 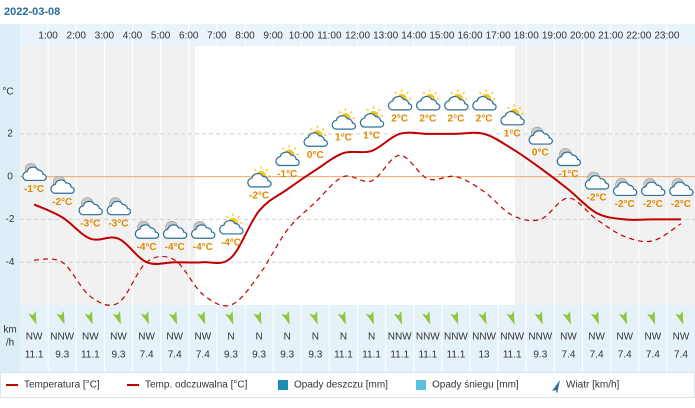 What do you see at coordinates (161, 36) in the screenshot?
I see `hour-label: 5:00` at bounding box center [161, 36].